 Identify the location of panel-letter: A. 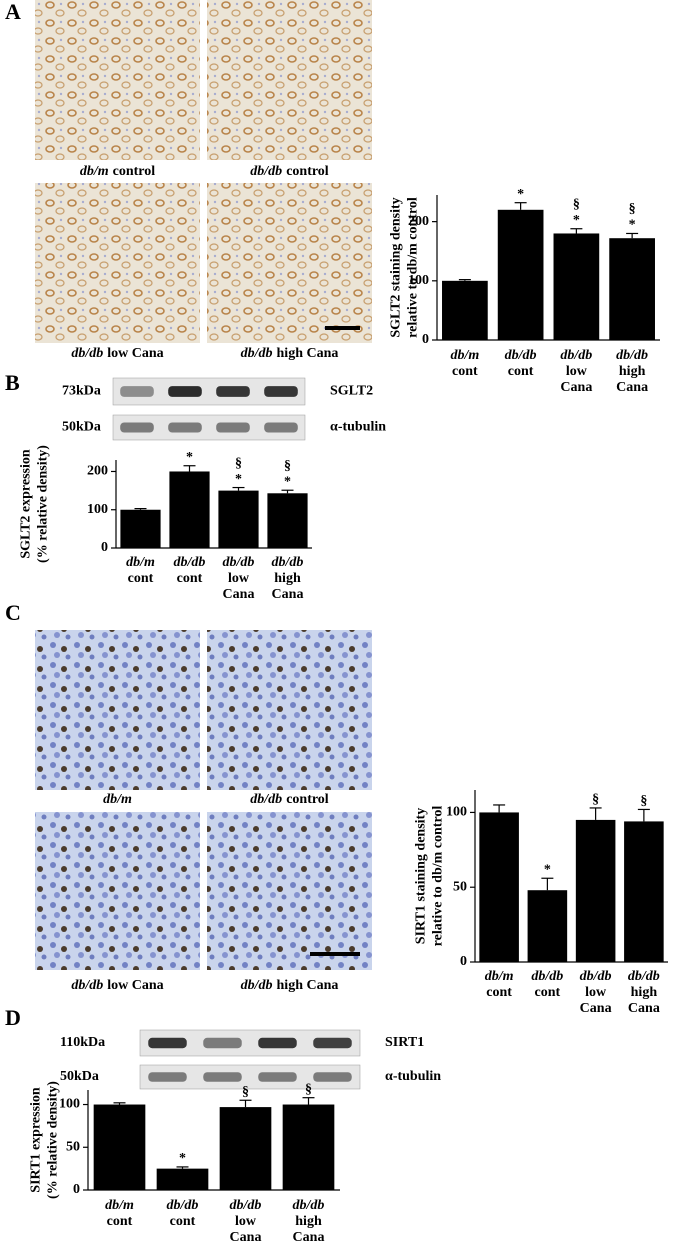
(13, 12).